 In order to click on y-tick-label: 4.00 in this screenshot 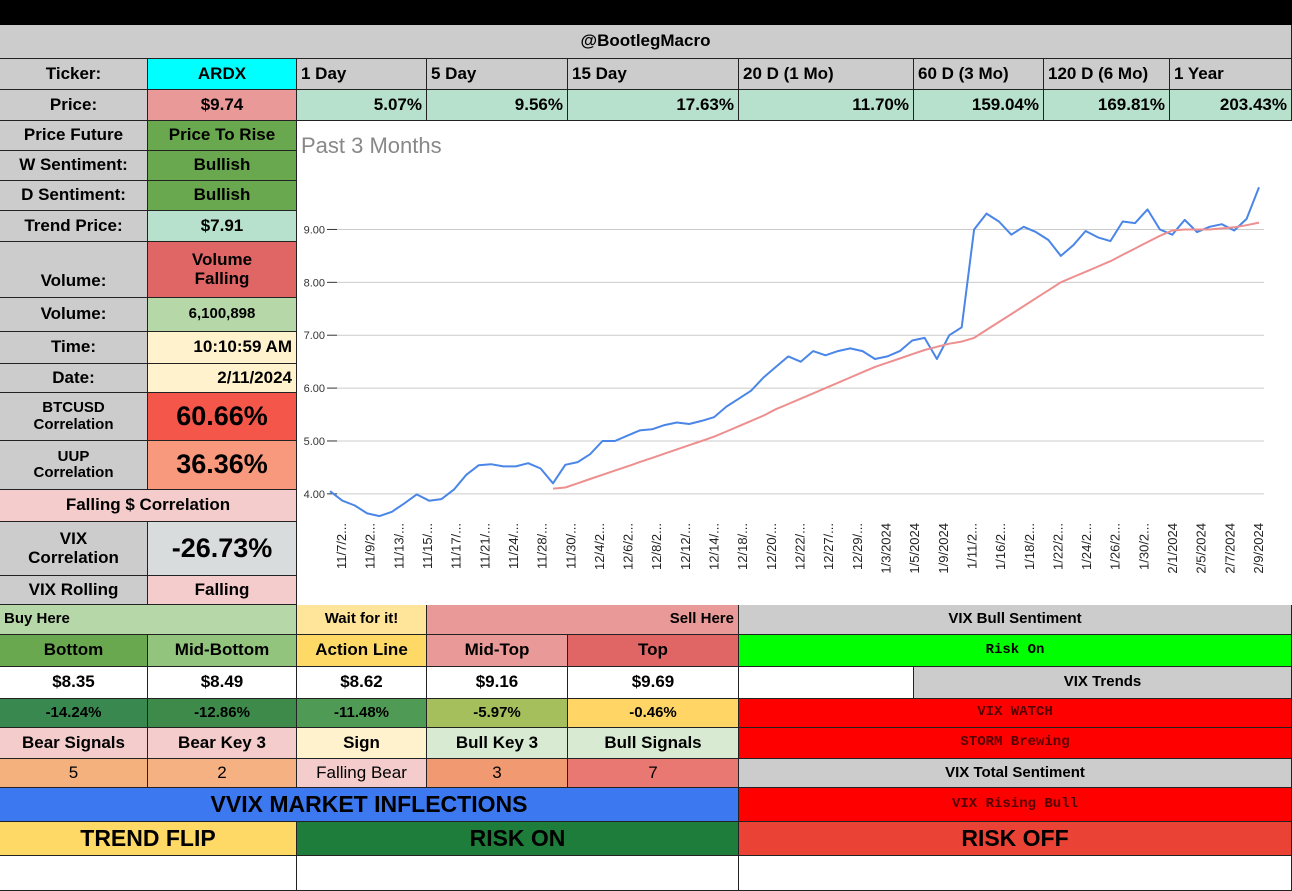, I will do `click(314, 495)`.